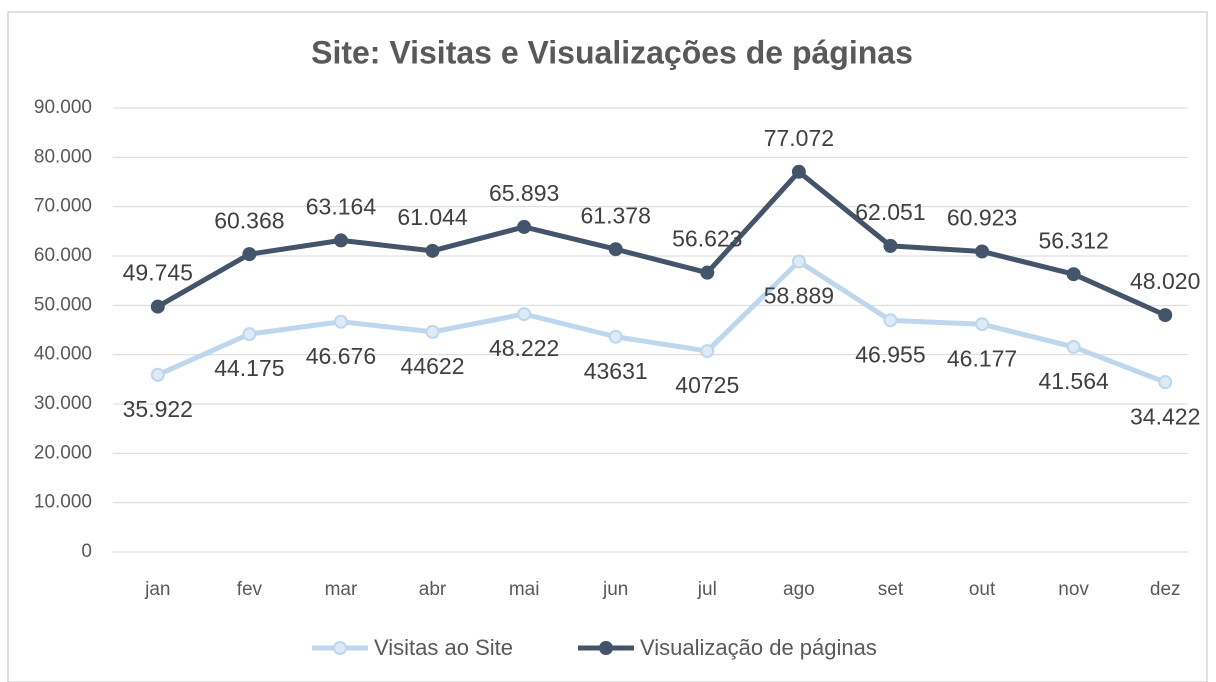 This screenshot has height=682, width=1216. What do you see at coordinates (158, 273) in the screenshot?
I see `value-label: 49.745` at bounding box center [158, 273].